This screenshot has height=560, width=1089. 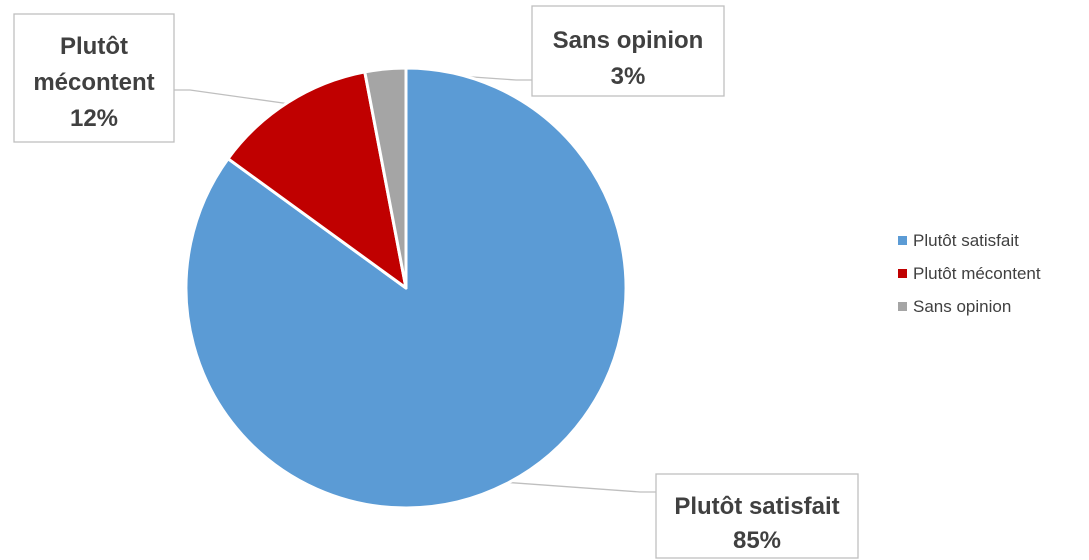 I want to click on legend-label-3: Sans opinion, so click(x=962, y=306).